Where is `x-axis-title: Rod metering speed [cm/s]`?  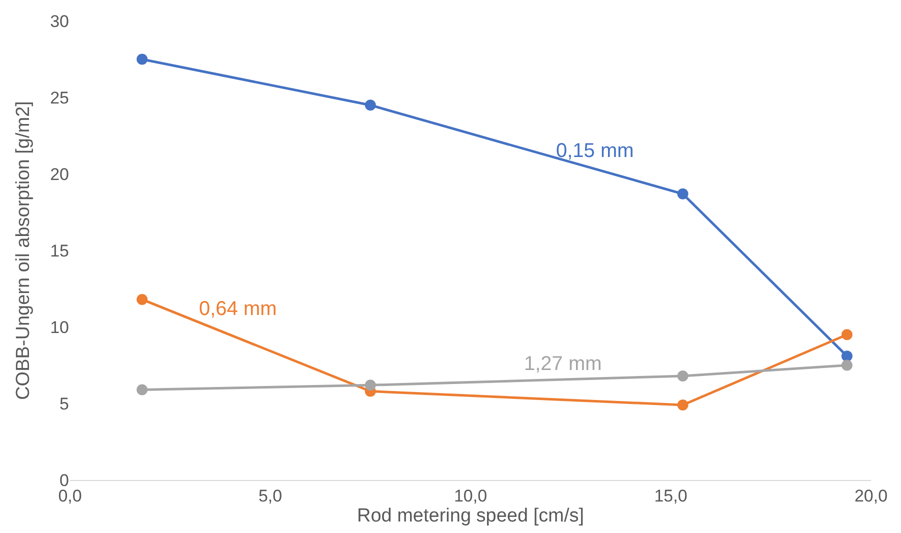
x-axis-title: Rod metering speed [cm/s] is located at coordinates (470, 515).